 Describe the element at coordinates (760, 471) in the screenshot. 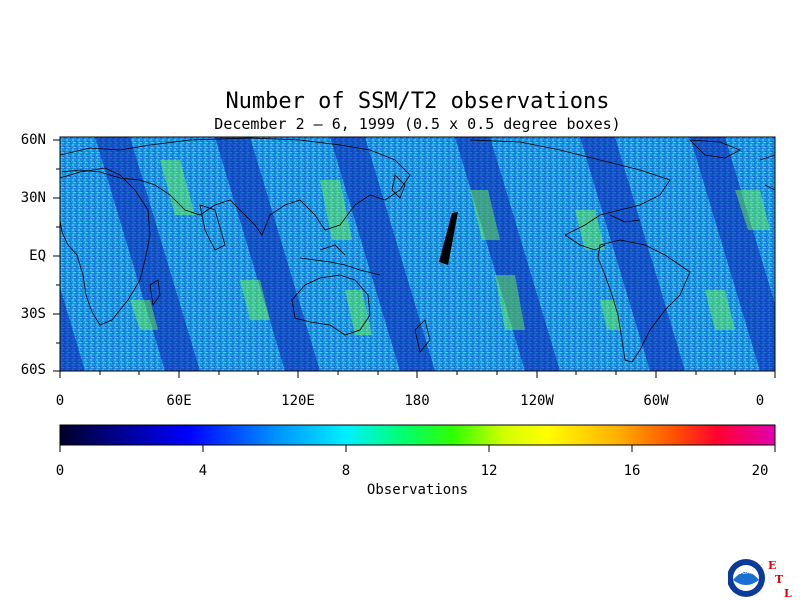

I see `colorbar-tick-label: 20` at that location.